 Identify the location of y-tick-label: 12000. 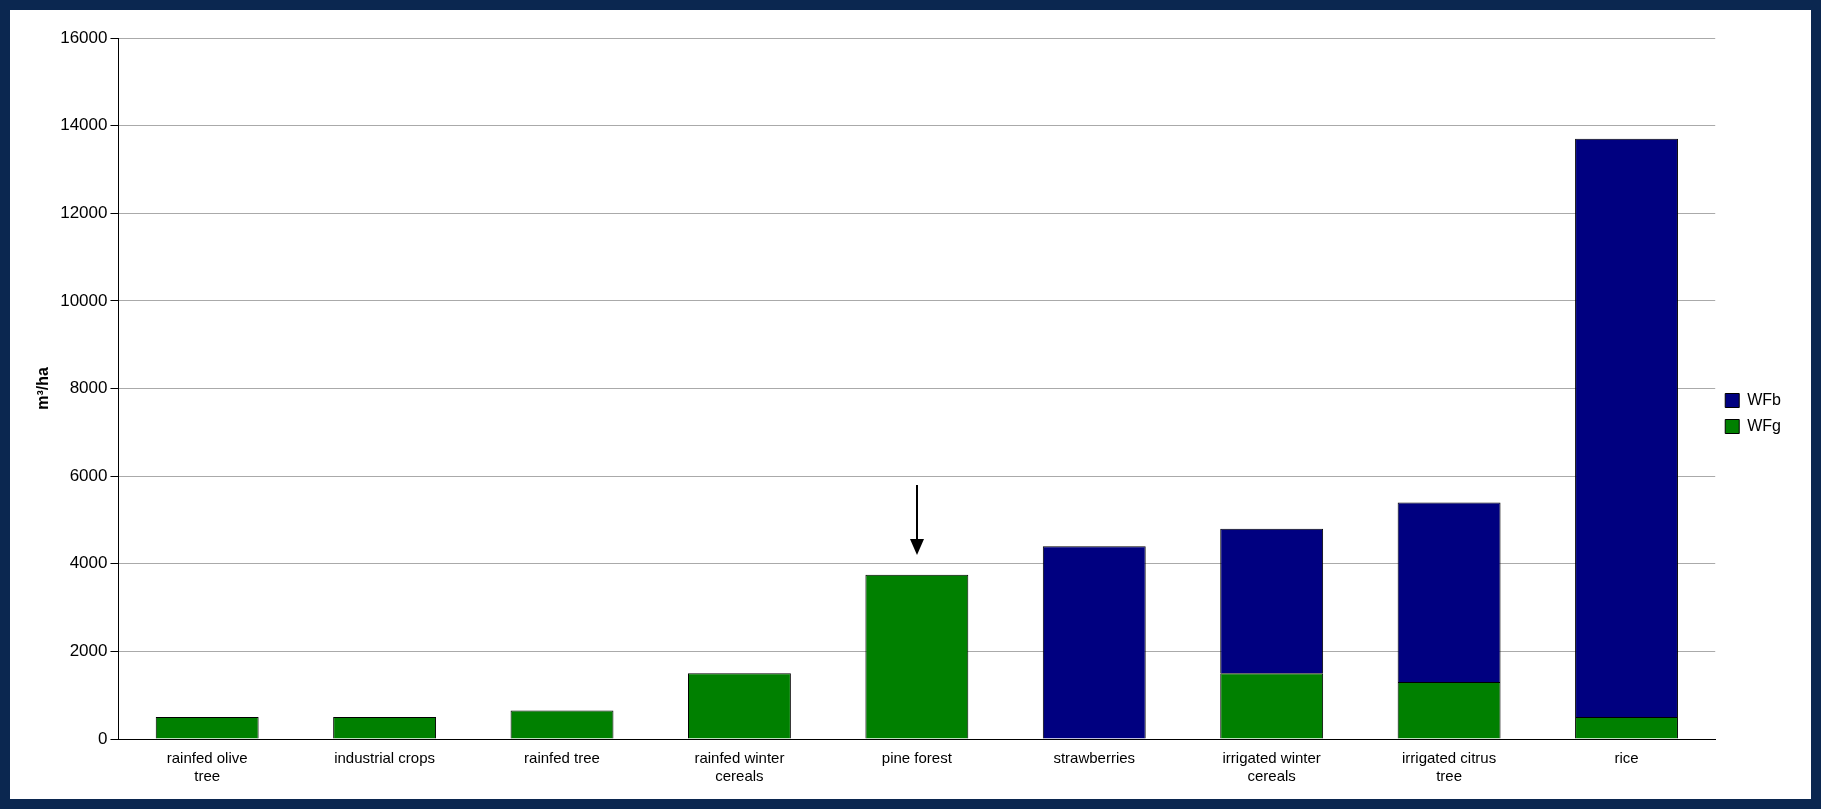
(84, 212).